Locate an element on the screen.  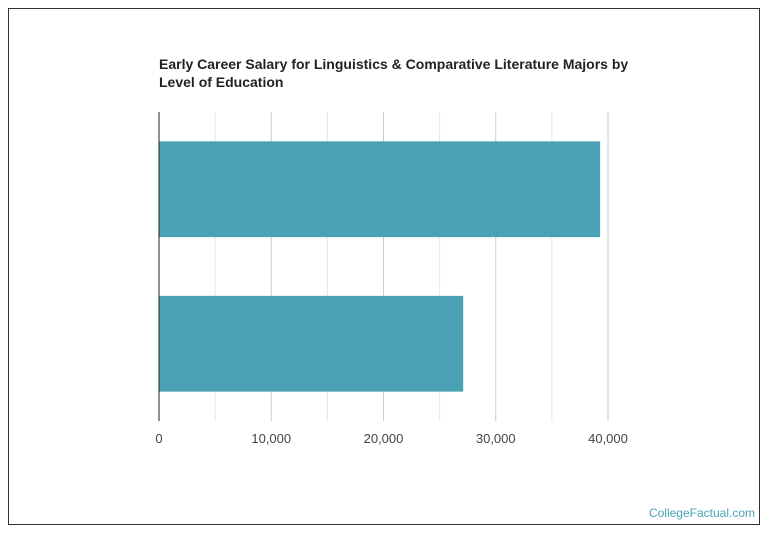
x-tick-label: 40,000 is located at coordinates (608, 438).